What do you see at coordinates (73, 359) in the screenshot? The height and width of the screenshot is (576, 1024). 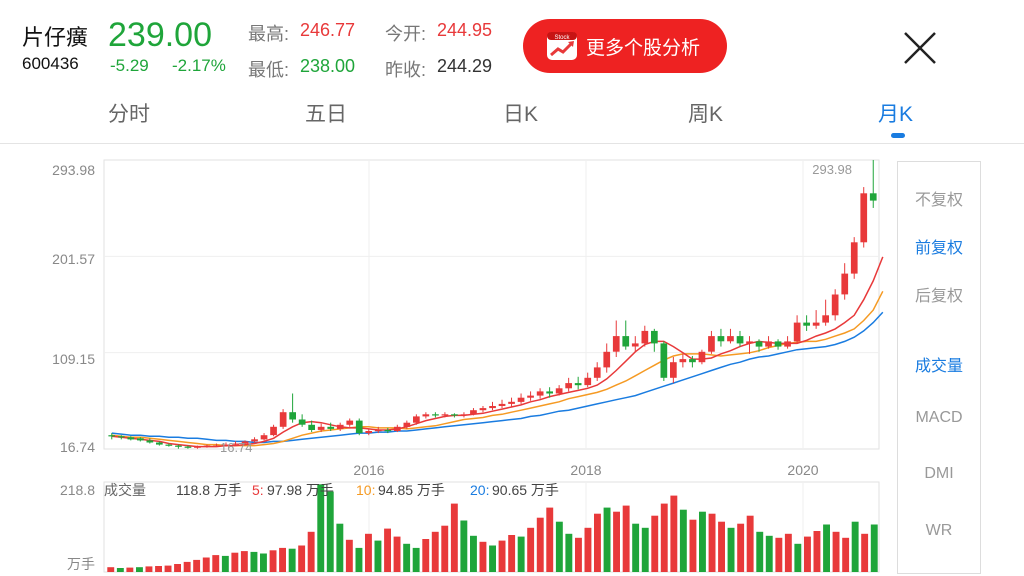 I see `y-tick-3: 109.15` at bounding box center [73, 359].